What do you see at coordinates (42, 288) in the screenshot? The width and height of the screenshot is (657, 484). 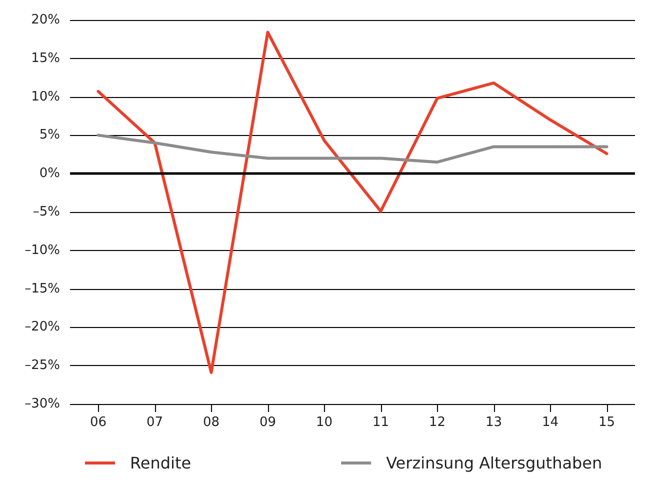 I see `y-tick-label: –15%` at bounding box center [42, 288].